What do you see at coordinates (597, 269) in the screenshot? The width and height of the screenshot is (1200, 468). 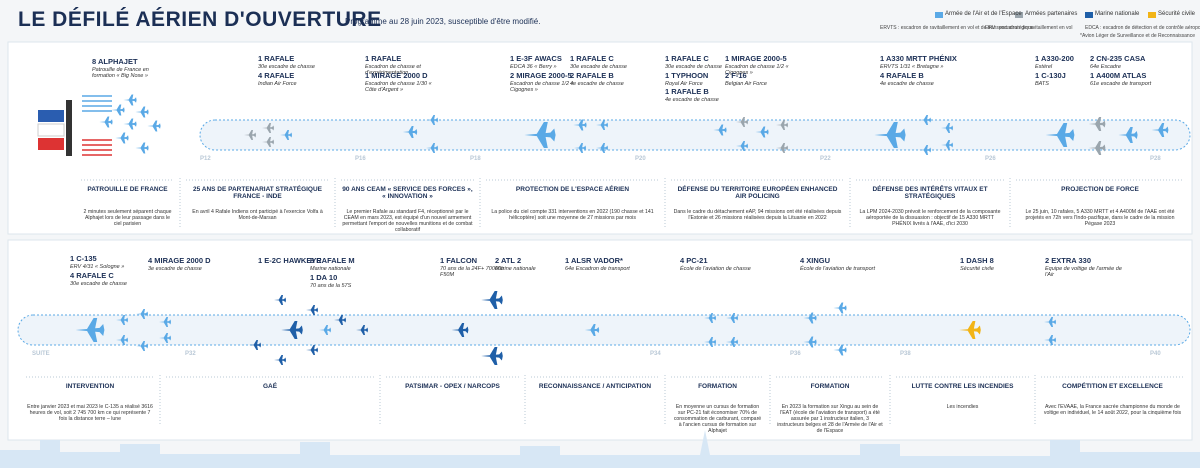 I see `aircraft-unit: 64e Escadron de transport` at bounding box center [597, 269].